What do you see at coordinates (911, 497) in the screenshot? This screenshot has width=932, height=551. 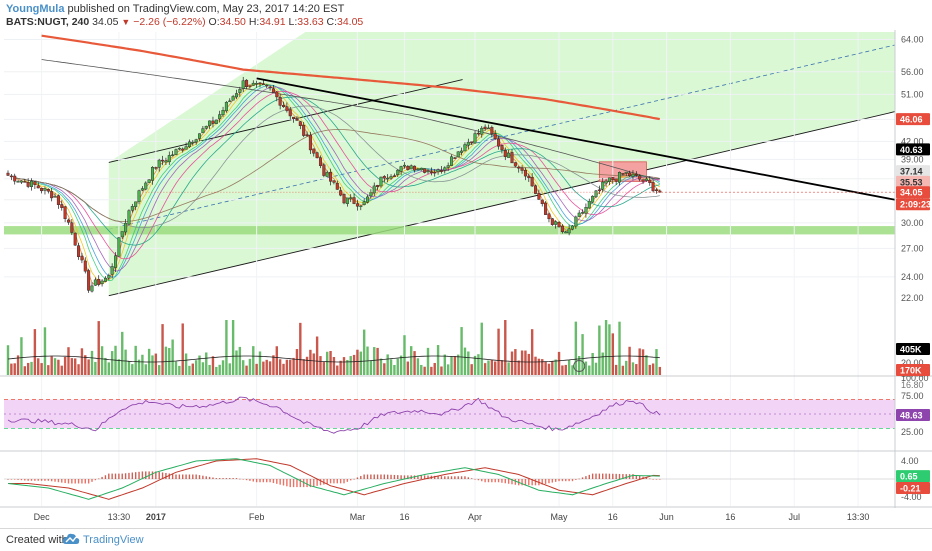 I see `macd-axis-tick: -4.00` at bounding box center [911, 497].